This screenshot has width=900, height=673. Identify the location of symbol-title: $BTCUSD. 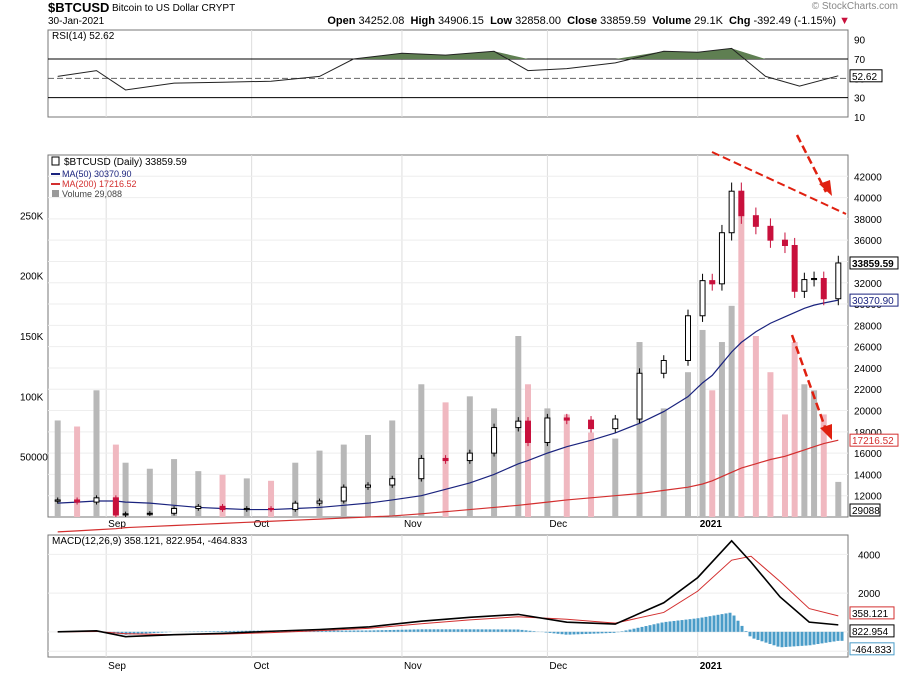
(79, 7).